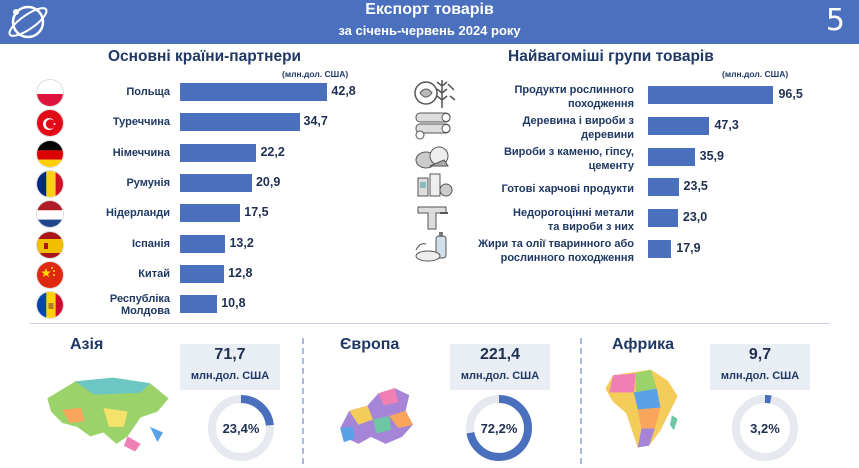  Describe the element at coordinates (272, 151) in the screenshot. I see `country-value: 22,2` at that location.